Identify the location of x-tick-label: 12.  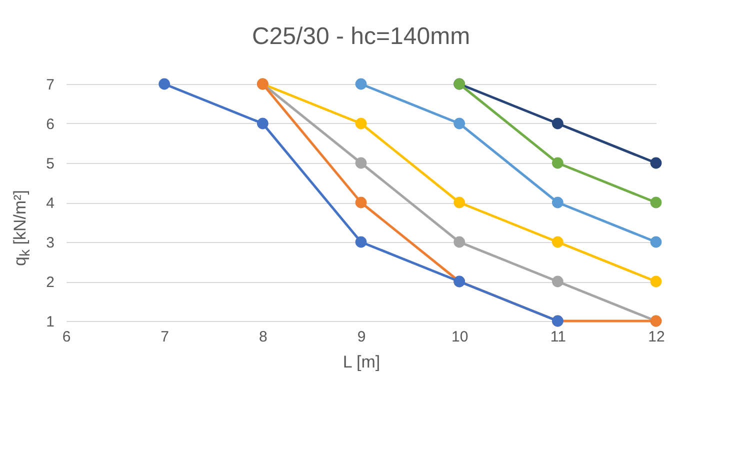
(656, 337).